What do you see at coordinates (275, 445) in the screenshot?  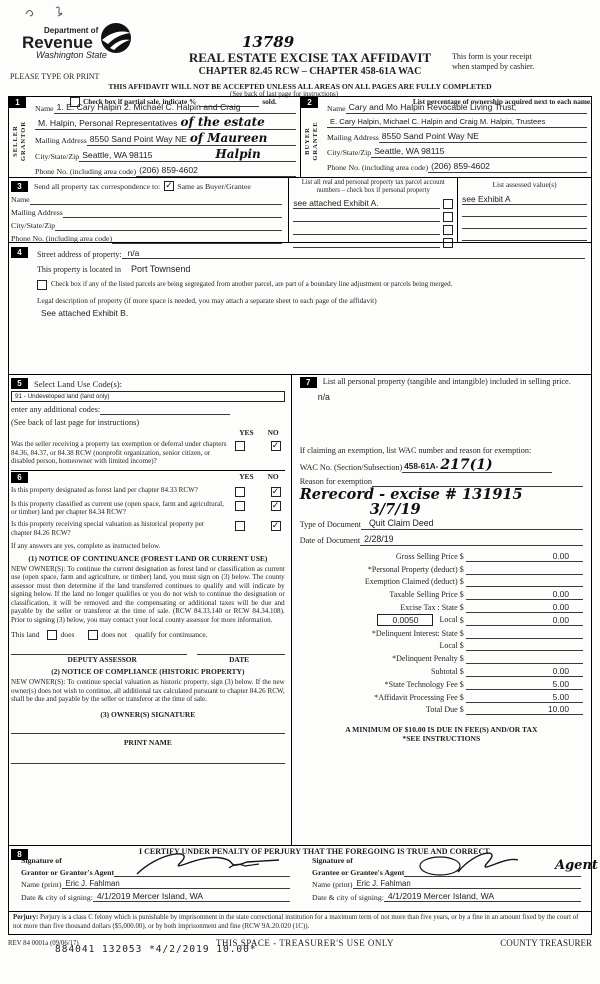 I see `q-exemption-no` at bounding box center [275, 445].